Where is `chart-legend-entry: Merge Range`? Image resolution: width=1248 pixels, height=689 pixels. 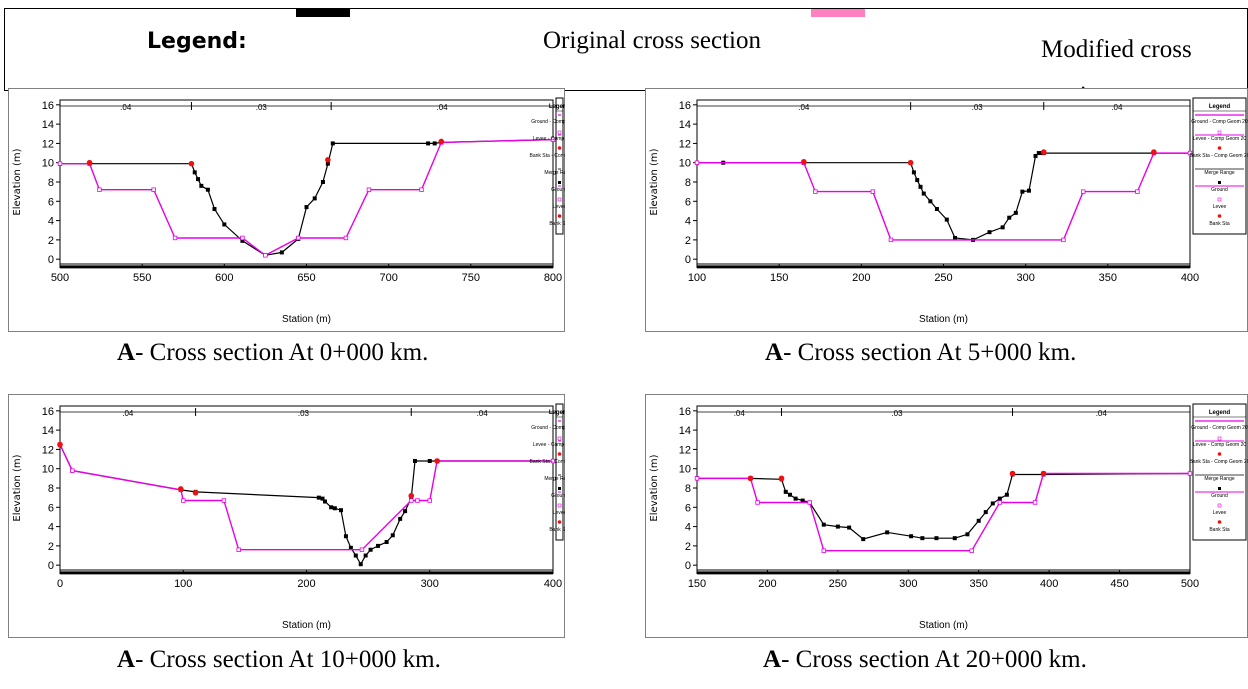
chart-legend-entry: Merge Range is located at coordinates (554, 479).